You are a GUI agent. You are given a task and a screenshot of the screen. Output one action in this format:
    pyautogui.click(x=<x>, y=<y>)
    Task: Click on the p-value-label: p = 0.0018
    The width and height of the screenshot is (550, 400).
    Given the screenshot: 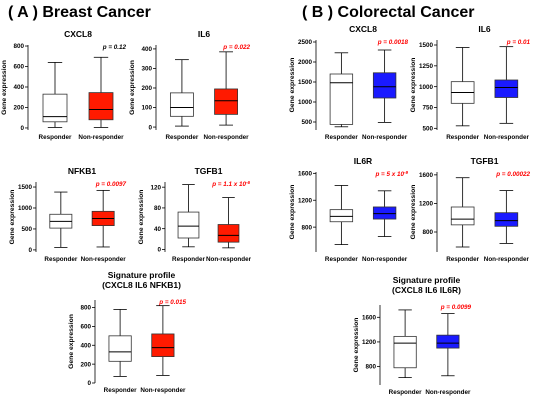 What is the action you would take?
    pyautogui.click(x=393, y=42)
    